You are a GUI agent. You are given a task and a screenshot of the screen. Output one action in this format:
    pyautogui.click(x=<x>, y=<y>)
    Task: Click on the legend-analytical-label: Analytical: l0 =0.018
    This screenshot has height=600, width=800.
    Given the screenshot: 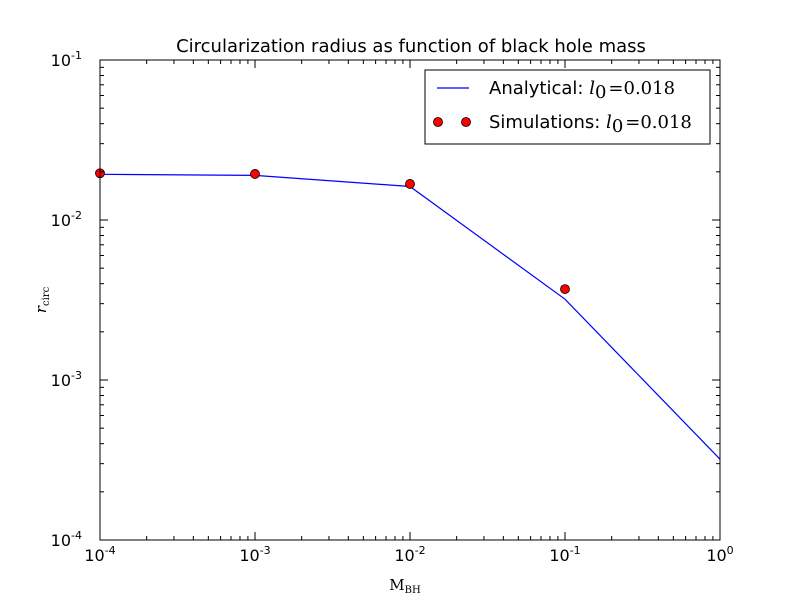 What is the action you would take?
    pyautogui.click(x=582, y=90)
    